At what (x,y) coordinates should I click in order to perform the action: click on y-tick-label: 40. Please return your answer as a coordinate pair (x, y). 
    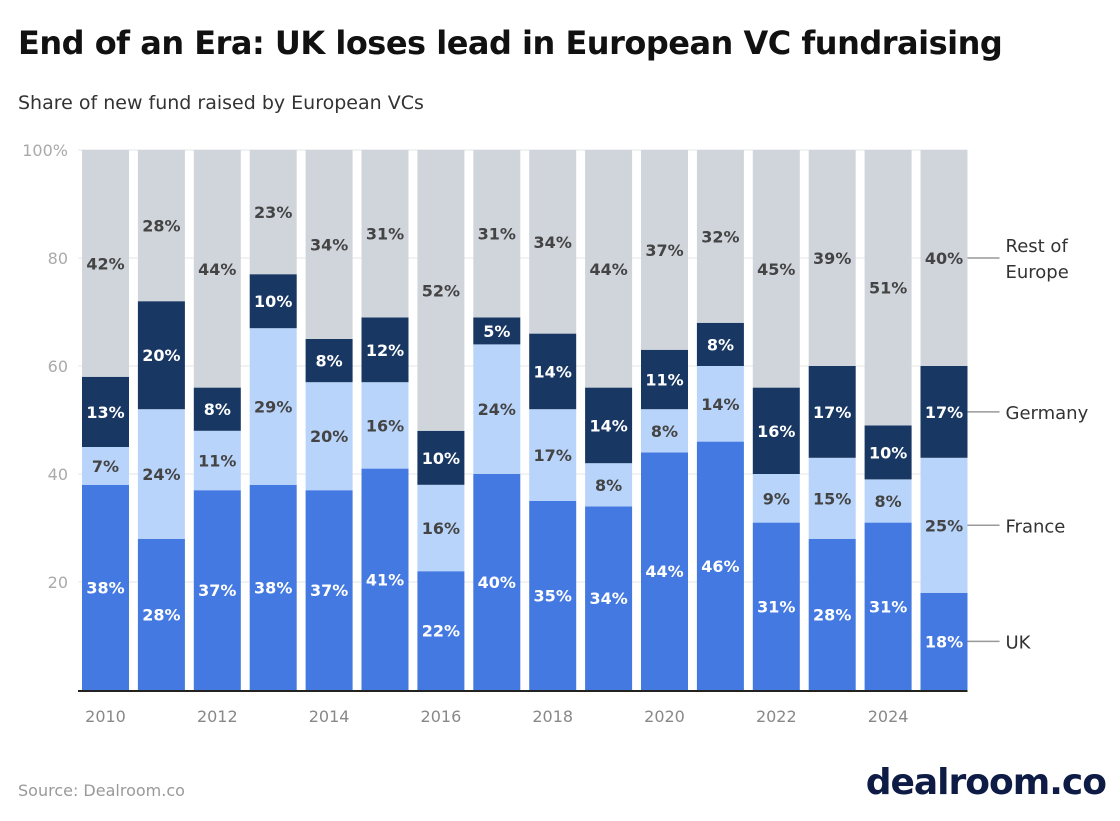
    Looking at the image, I should click on (58, 474).